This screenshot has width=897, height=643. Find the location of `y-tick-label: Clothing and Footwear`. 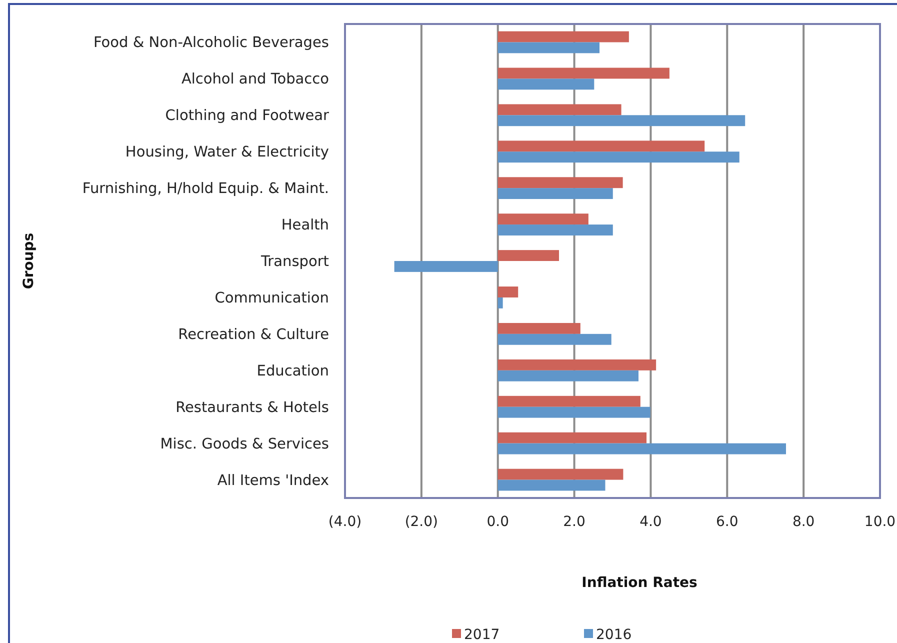

y-tick-label: Clothing and Footwear is located at coordinates (247, 116).